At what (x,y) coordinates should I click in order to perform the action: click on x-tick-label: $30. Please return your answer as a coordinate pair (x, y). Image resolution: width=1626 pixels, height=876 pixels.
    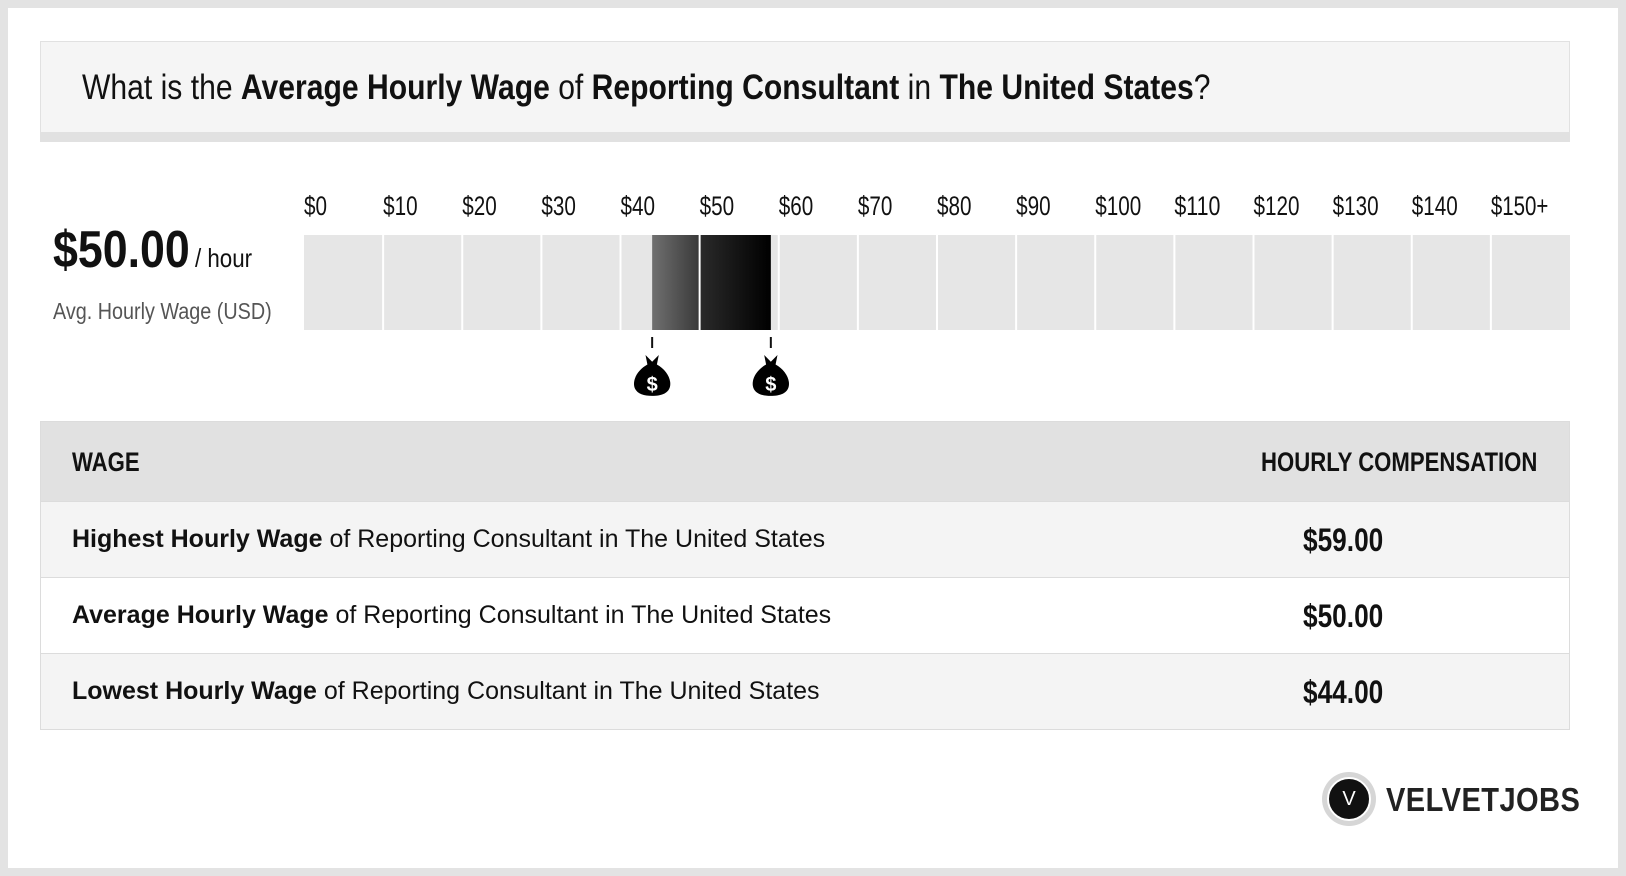
    Looking at the image, I should click on (558, 206).